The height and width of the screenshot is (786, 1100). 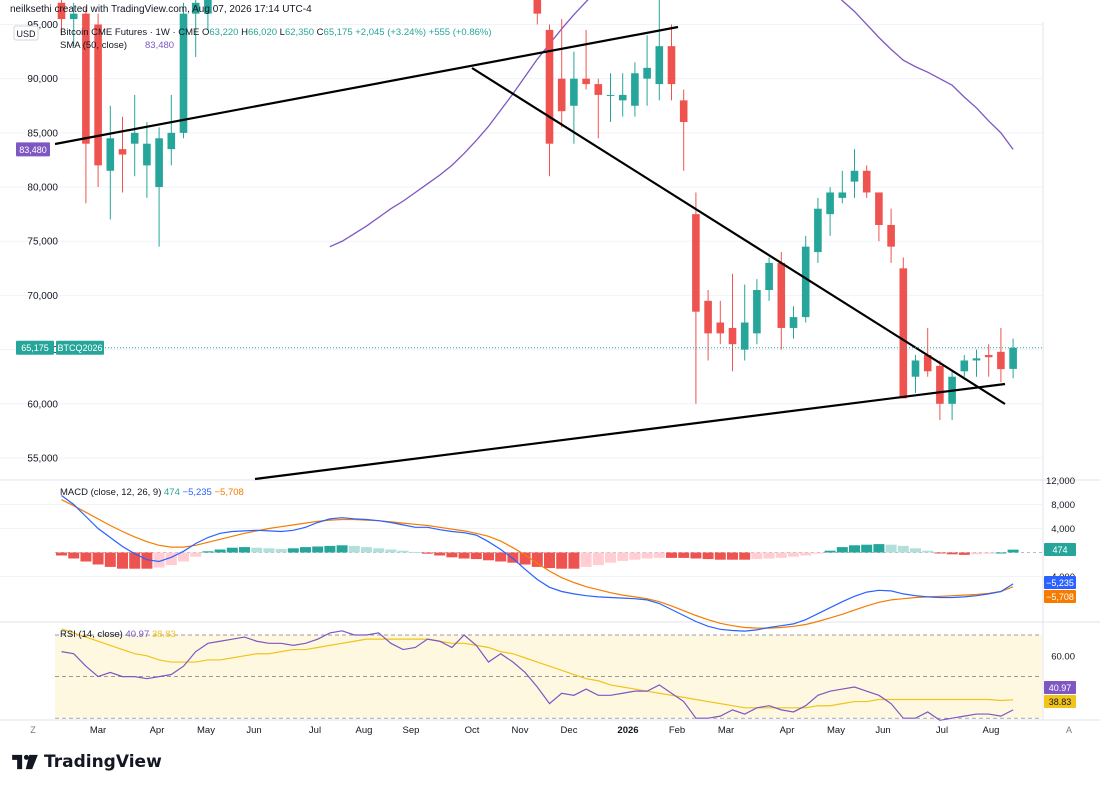 I want to click on sma-legend-label: SMA (50, close), so click(x=93, y=45).